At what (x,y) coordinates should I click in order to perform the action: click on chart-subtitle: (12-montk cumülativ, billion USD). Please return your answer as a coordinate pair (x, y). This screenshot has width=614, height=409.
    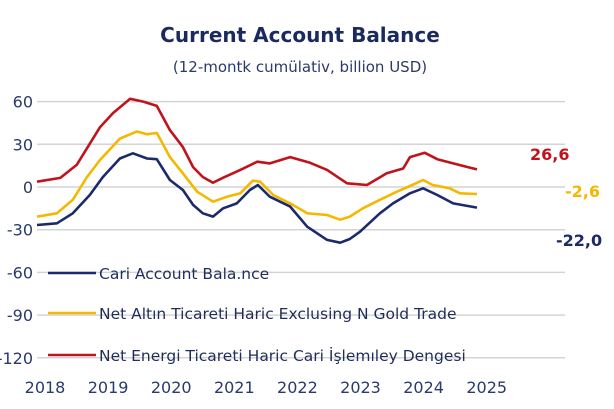
    Looking at the image, I should click on (300, 67).